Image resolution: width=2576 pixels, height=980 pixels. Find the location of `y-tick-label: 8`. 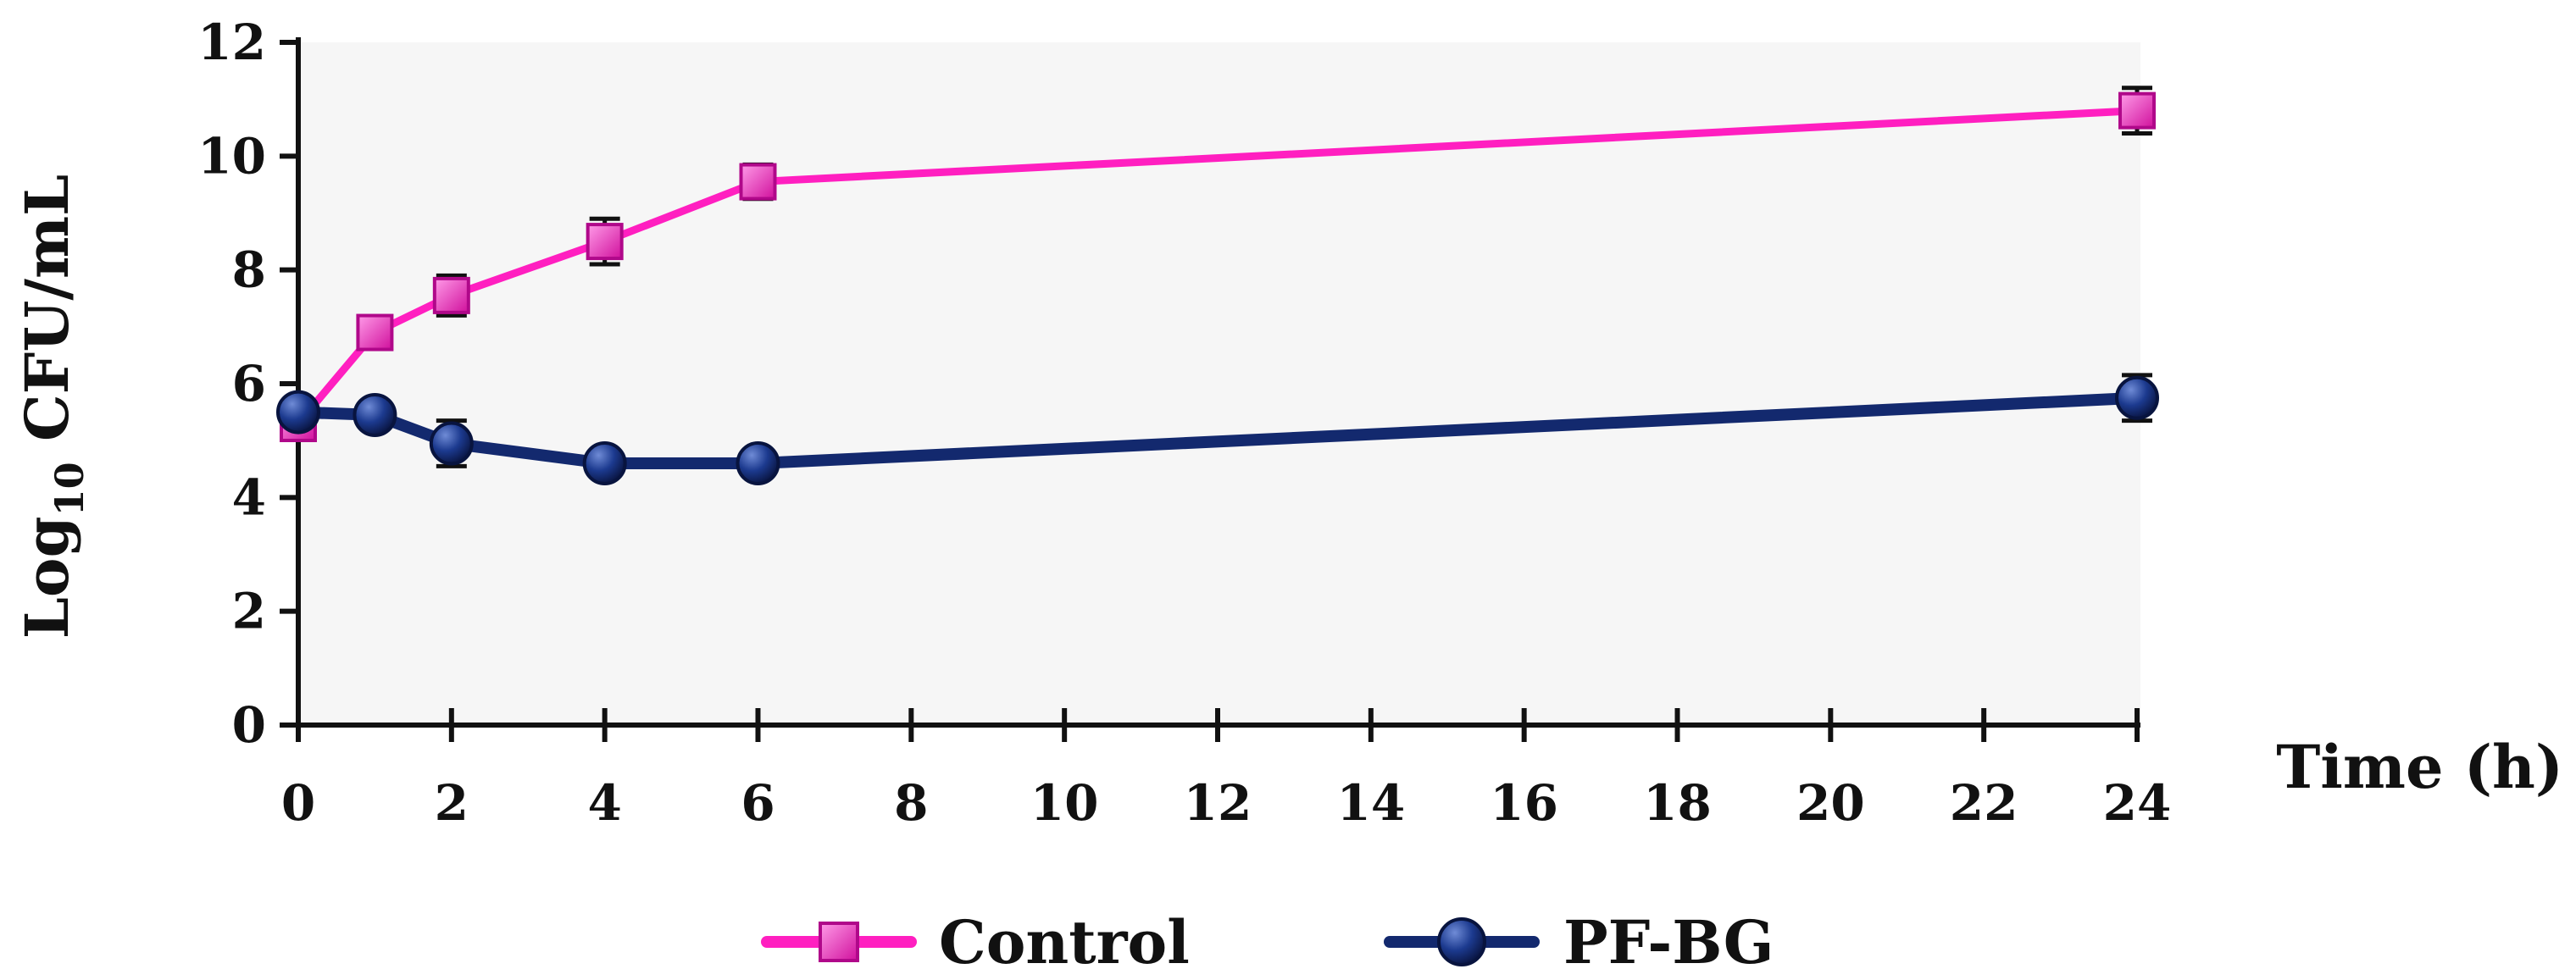

y-tick-label: 8 is located at coordinates (249, 270).